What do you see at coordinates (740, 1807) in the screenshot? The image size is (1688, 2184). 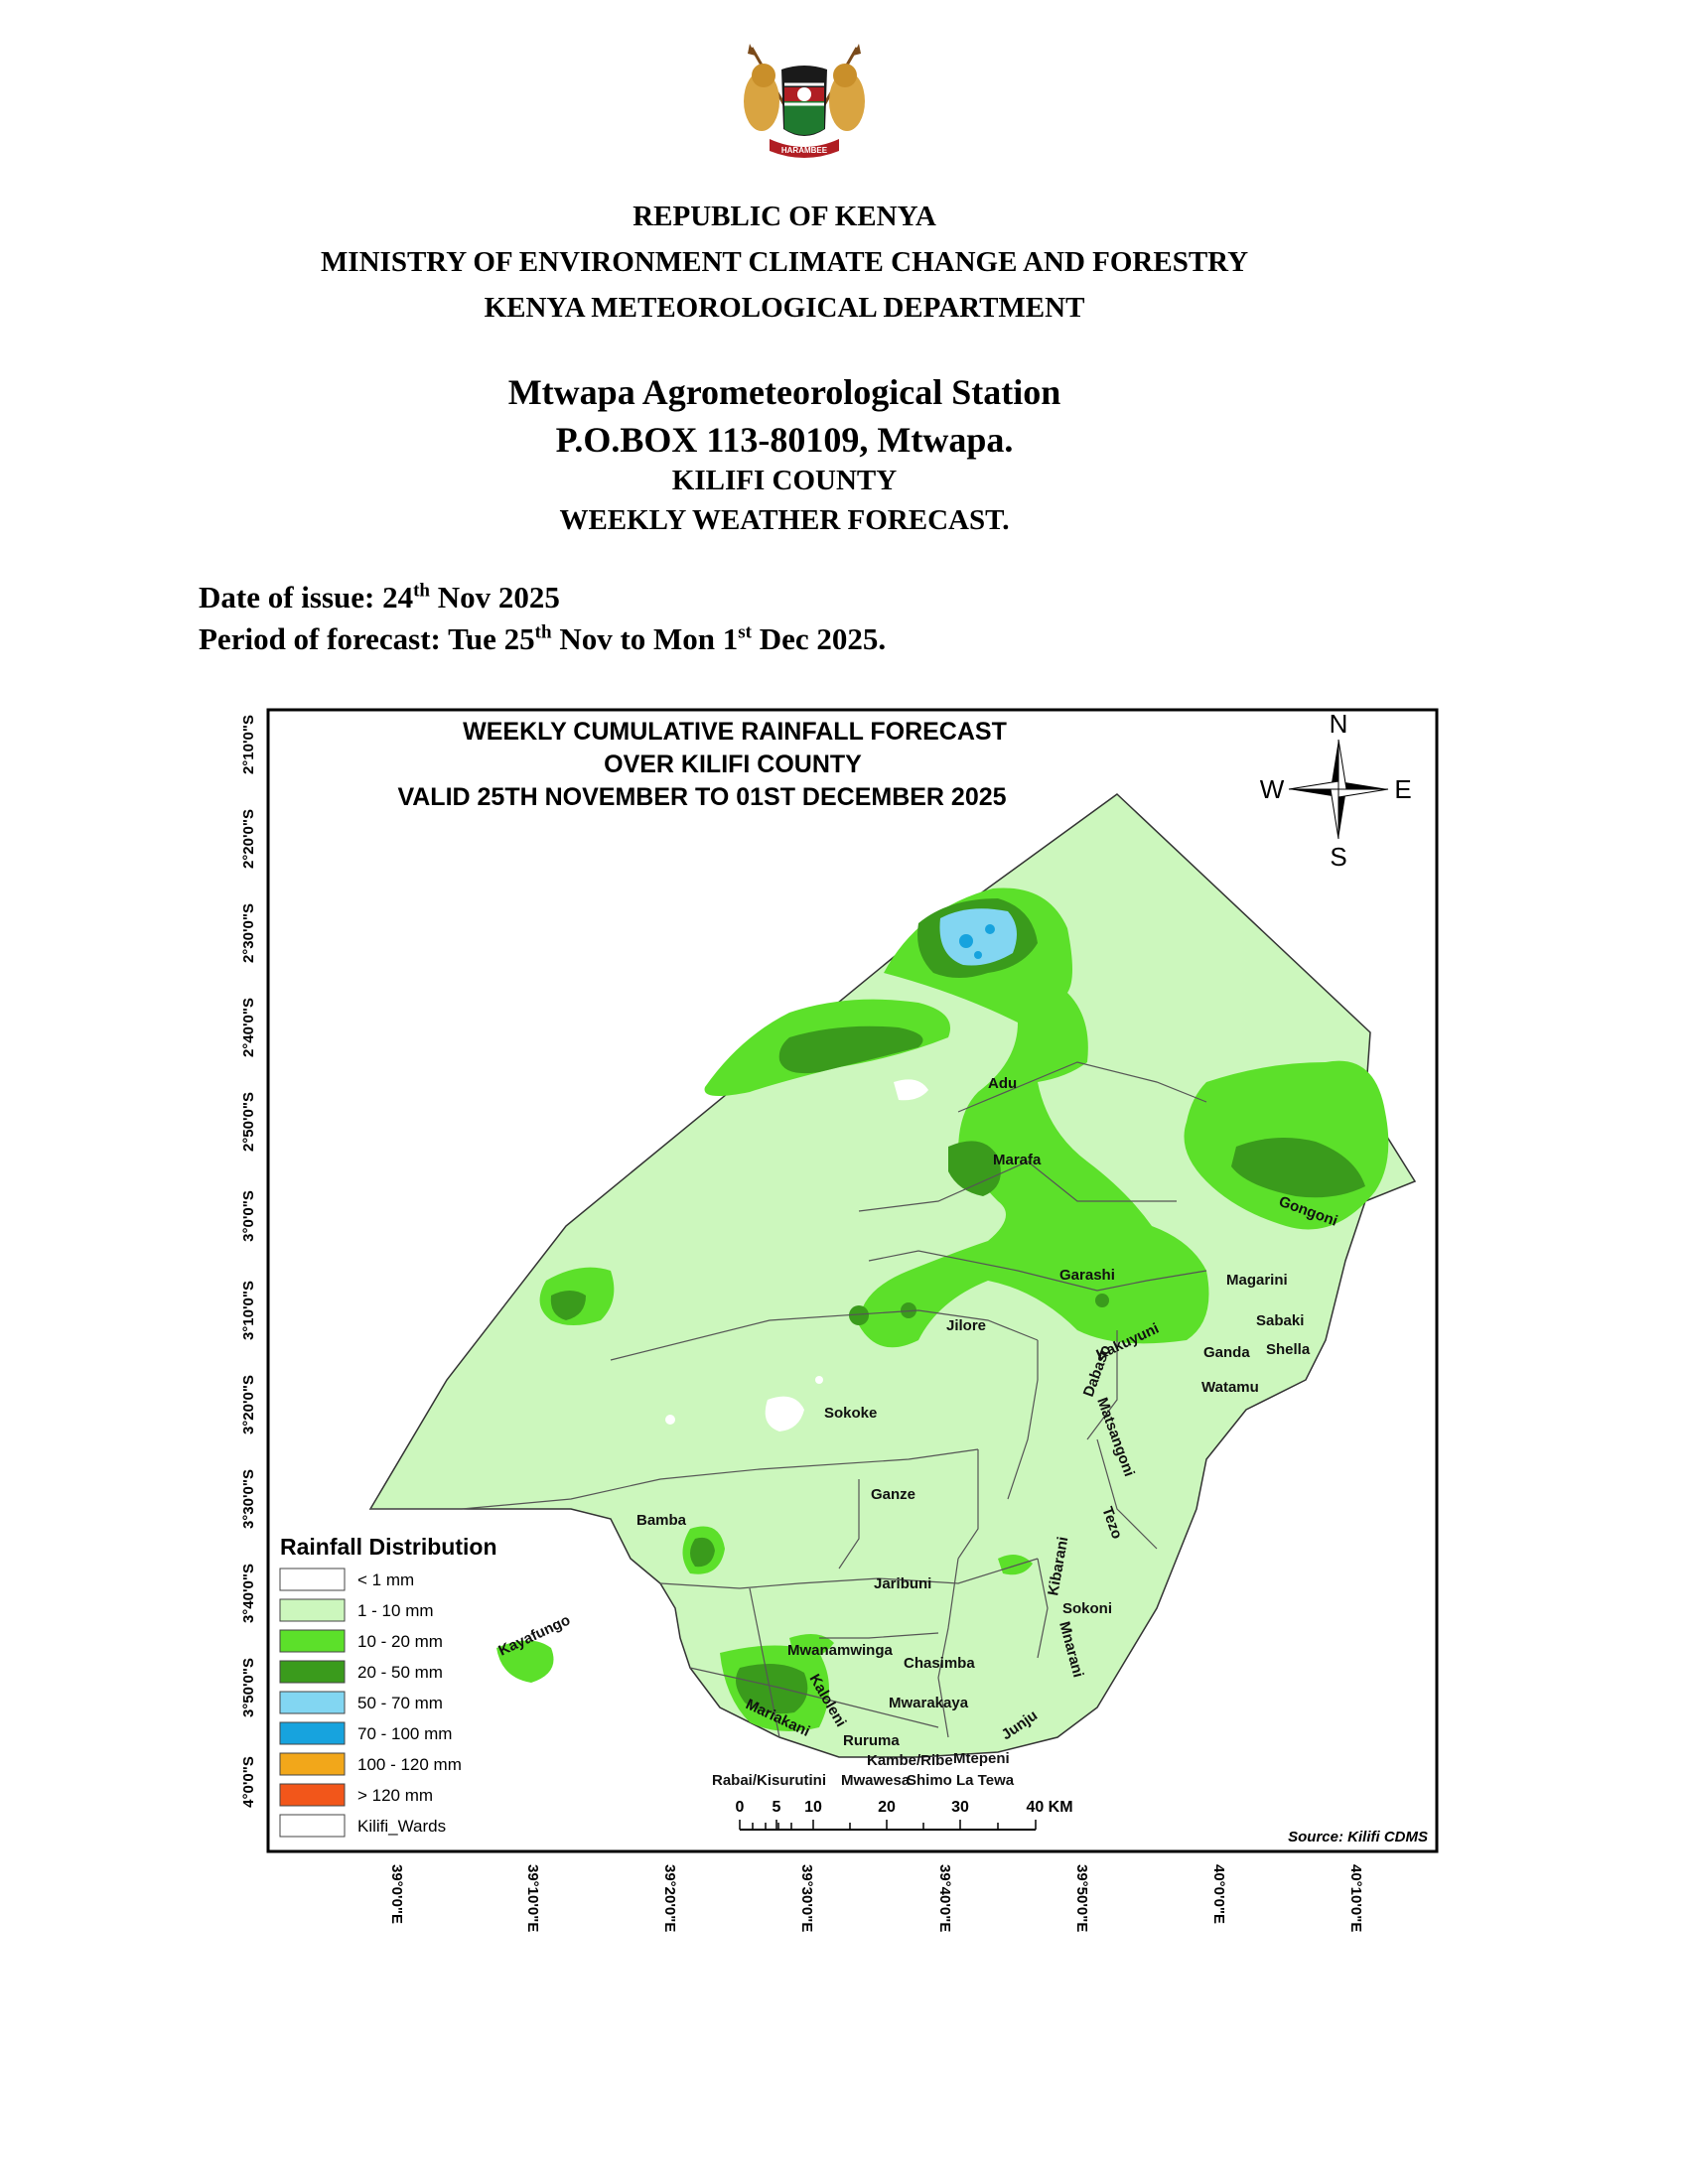 I see `scale-label: 0` at bounding box center [740, 1807].